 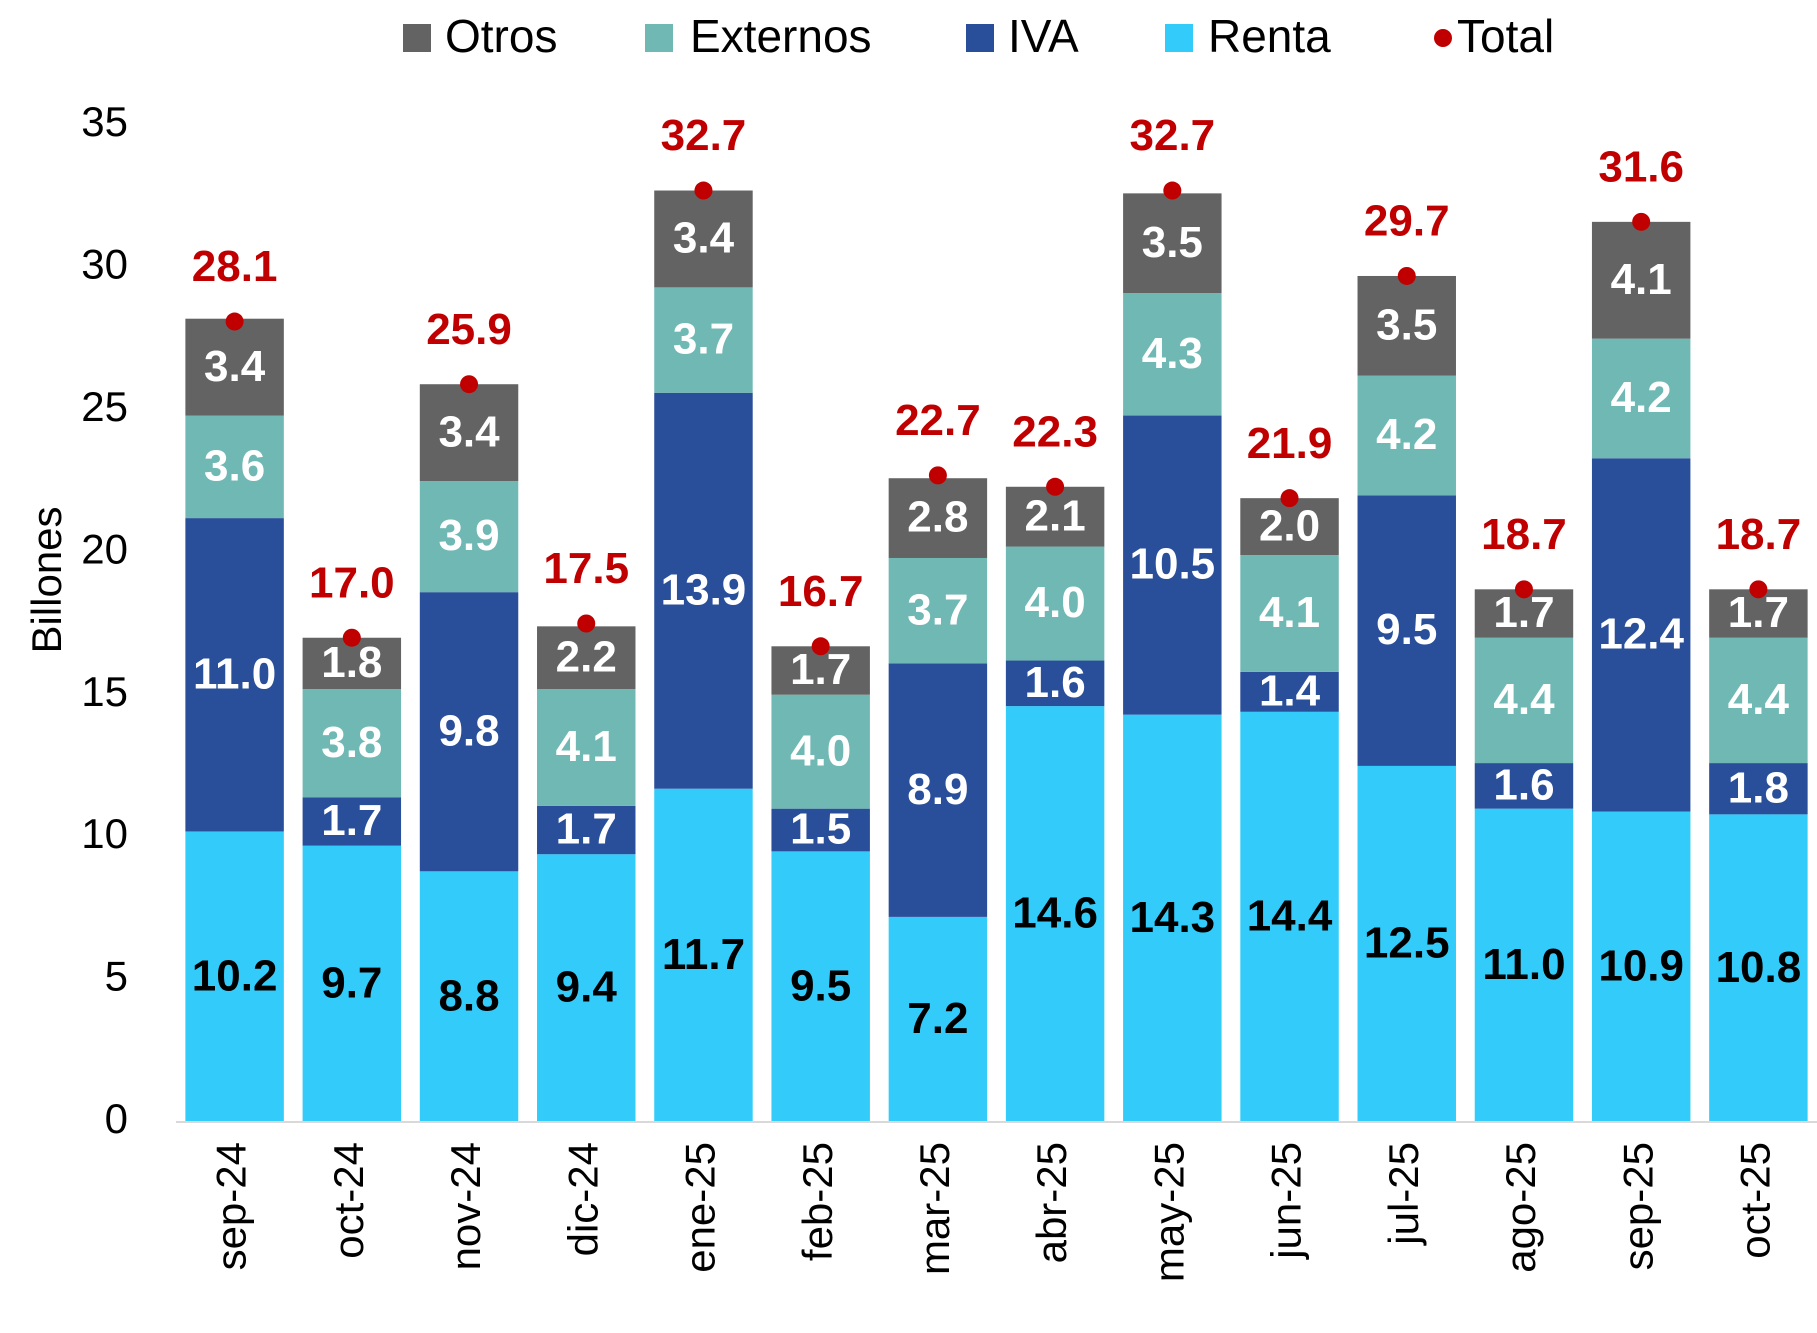 What do you see at coordinates (821, 591) in the screenshot?
I see `total-label: 16.7` at bounding box center [821, 591].